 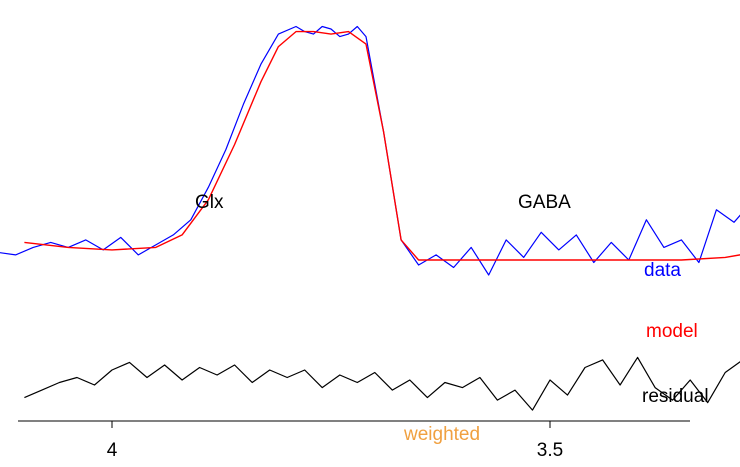 What do you see at coordinates (672, 331) in the screenshot?
I see `legend-label-model: model` at bounding box center [672, 331].